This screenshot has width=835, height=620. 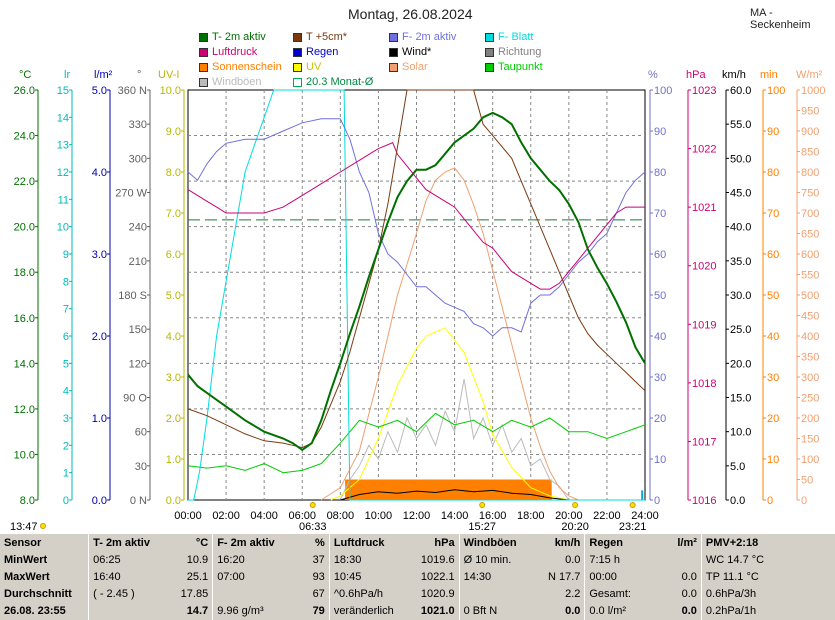 I want to click on sunshine-bar, so click(x=448, y=489).